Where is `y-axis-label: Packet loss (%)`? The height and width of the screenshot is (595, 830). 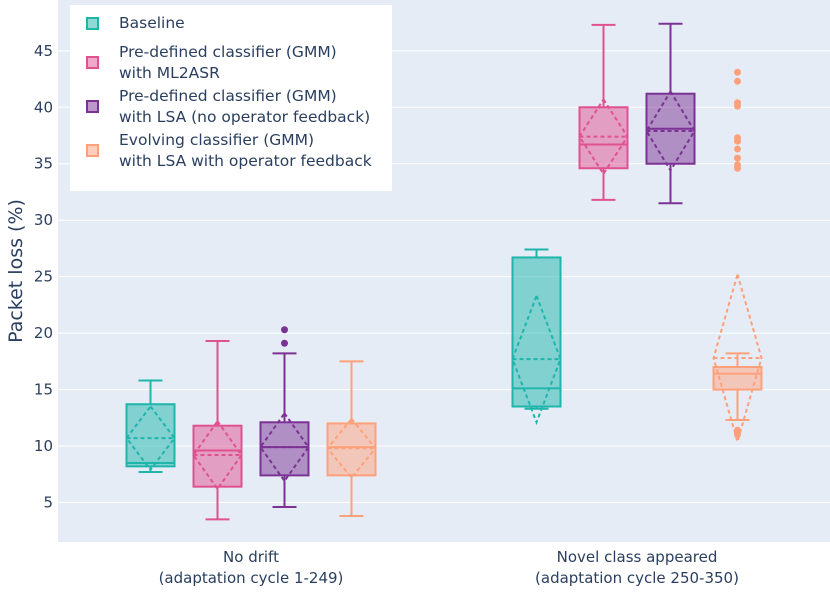
y-axis-label: Packet loss (%) is located at coordinates (16, 271).